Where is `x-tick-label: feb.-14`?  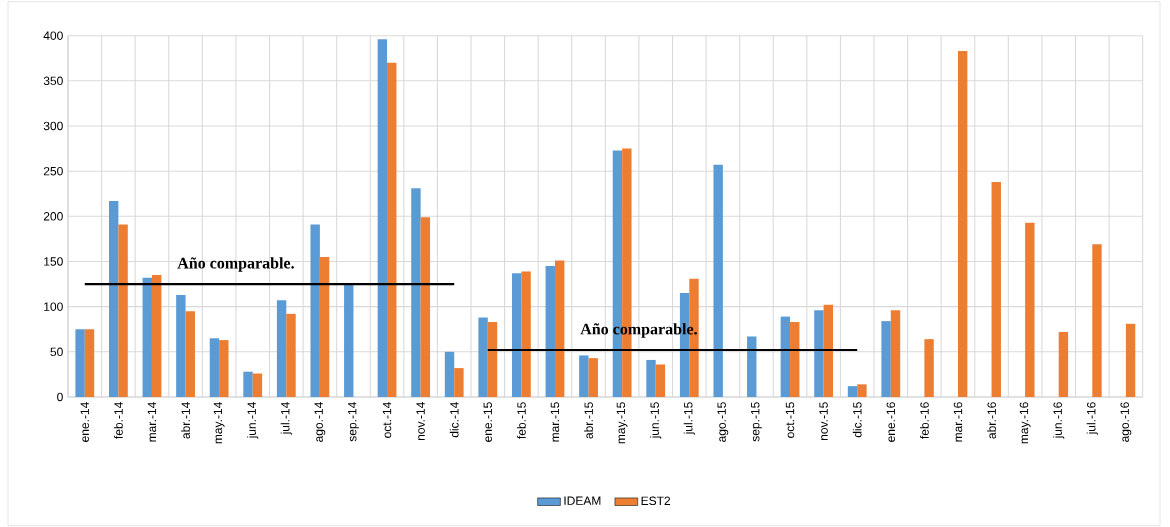
x-tick-label: feb.-14 is located at coordinates (118, 420).